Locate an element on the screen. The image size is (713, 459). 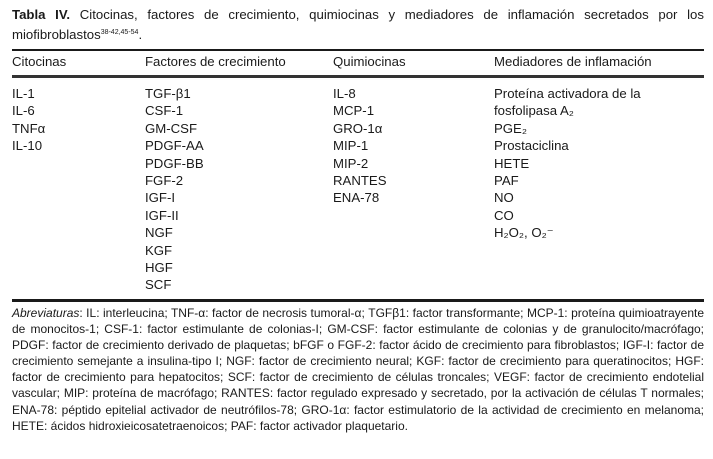
table-cell: Prostaciclina is located at coordinates (531, 146).